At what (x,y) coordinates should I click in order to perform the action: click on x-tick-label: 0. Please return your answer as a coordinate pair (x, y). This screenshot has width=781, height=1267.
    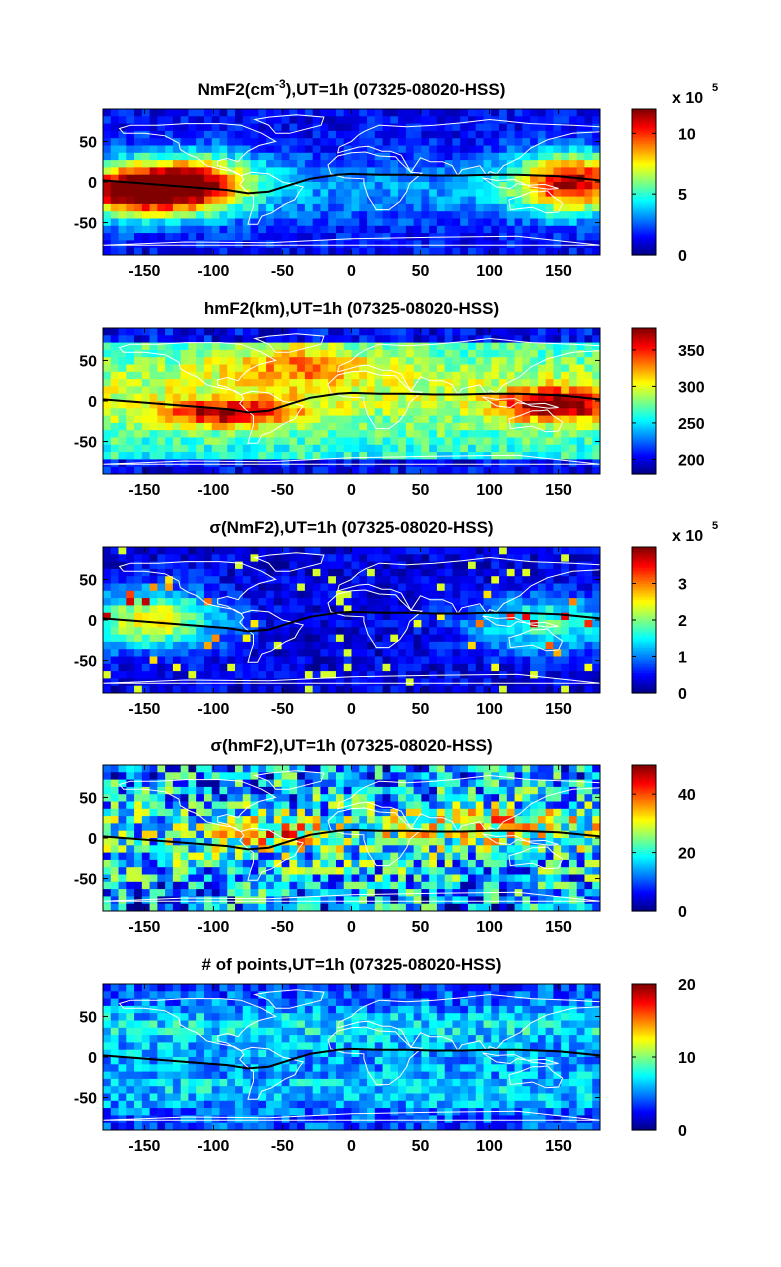
    Looking at the image, I should click on (351, 490).